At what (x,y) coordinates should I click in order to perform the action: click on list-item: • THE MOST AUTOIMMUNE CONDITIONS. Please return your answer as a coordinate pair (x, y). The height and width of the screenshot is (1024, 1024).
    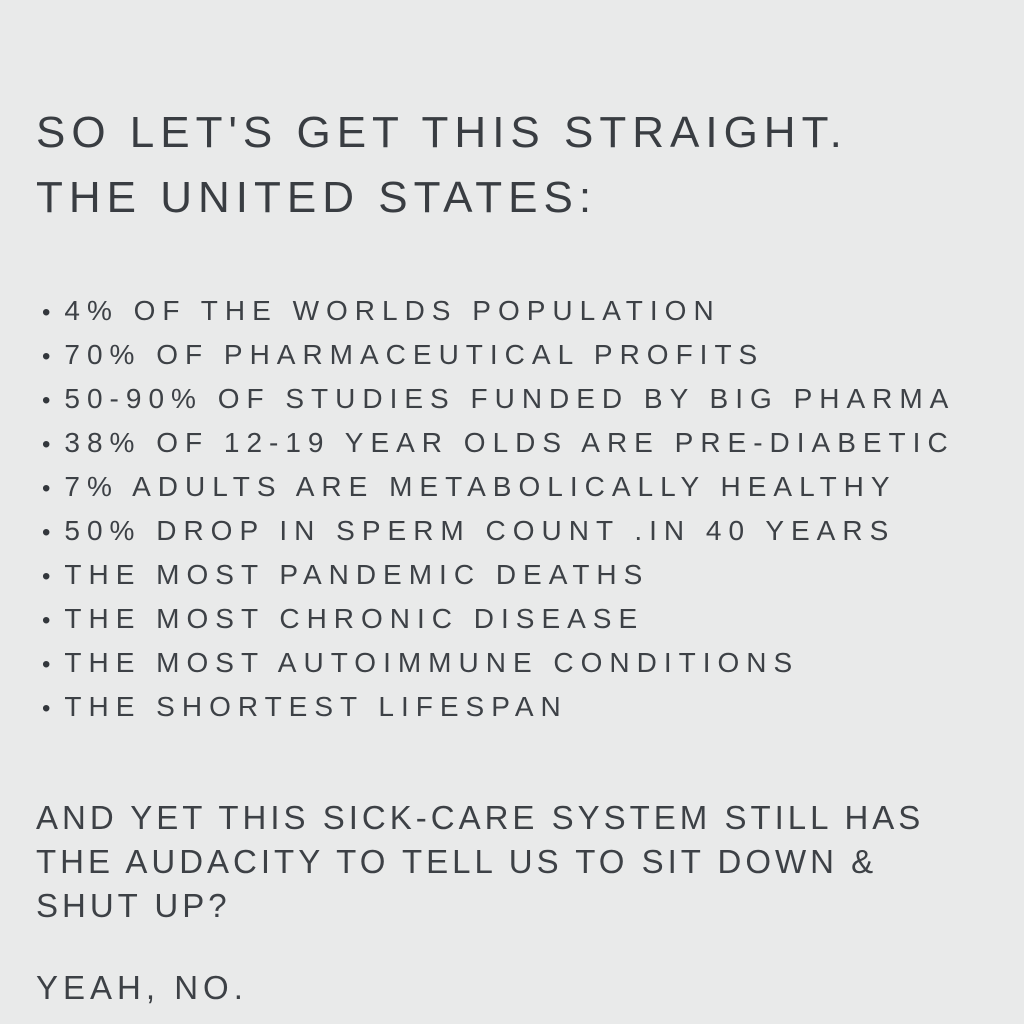
    Looking at the image, I should click on (518, 664).